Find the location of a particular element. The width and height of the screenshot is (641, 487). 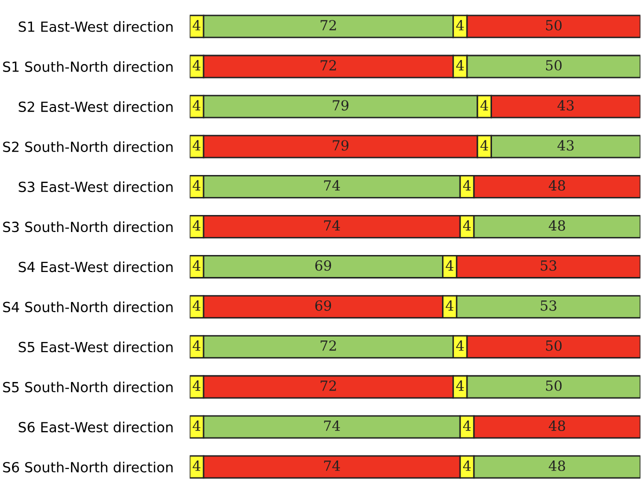

y-tick-label: S1 East-West direction is located at coordinates (95, 26).